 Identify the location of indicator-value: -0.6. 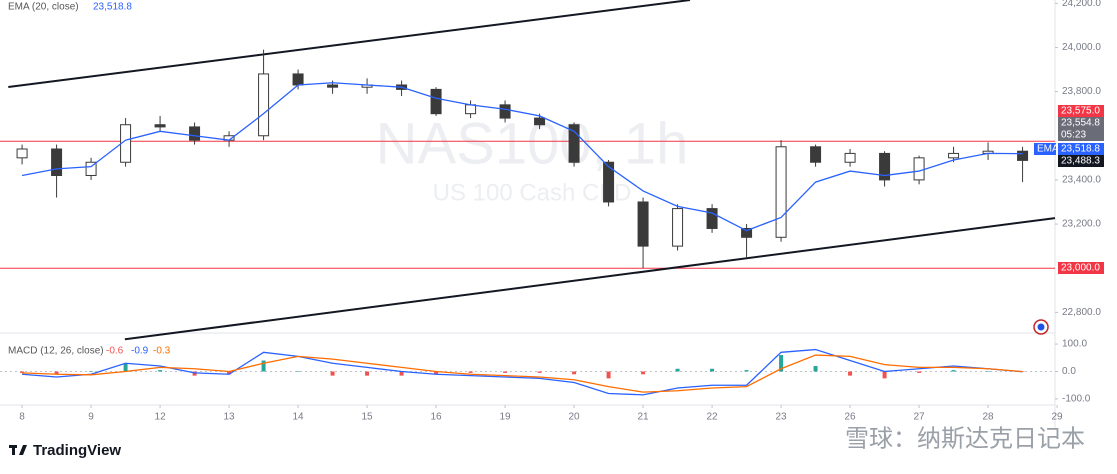
(115, 351).